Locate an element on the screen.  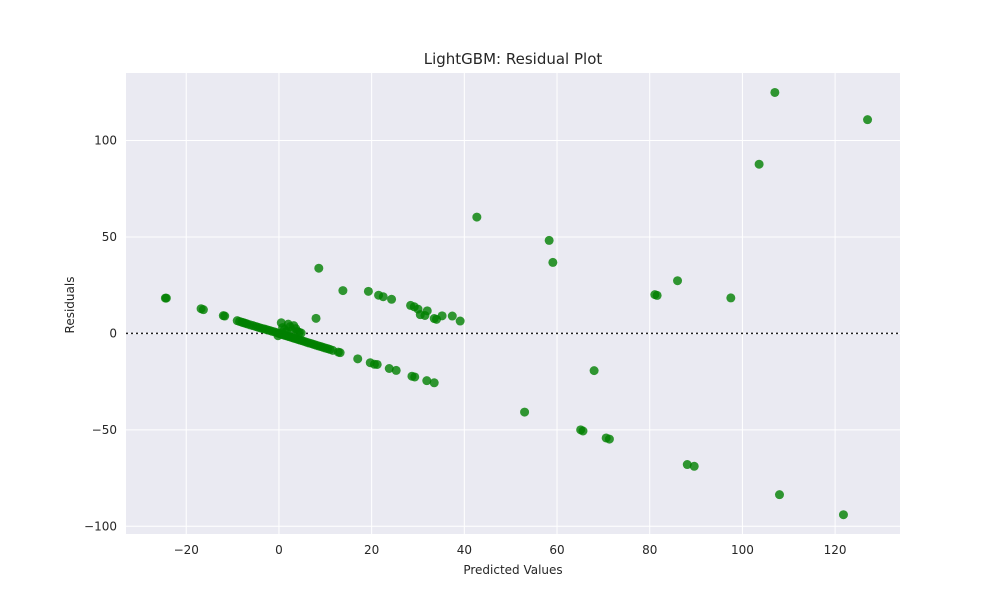
x-tick-label: 0 is located at coordinates (279, 550).